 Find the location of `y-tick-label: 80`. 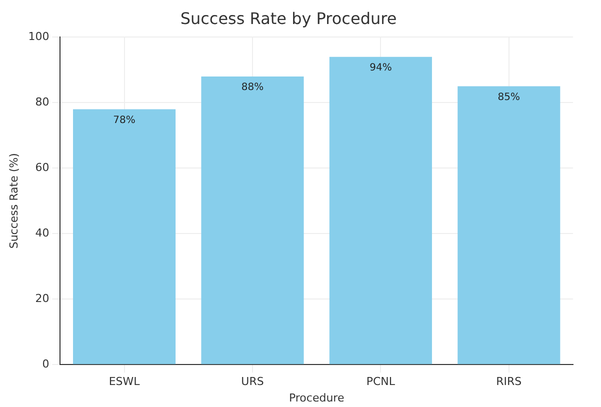

y-tick-label: 80 is located at coordinates (42, 102).